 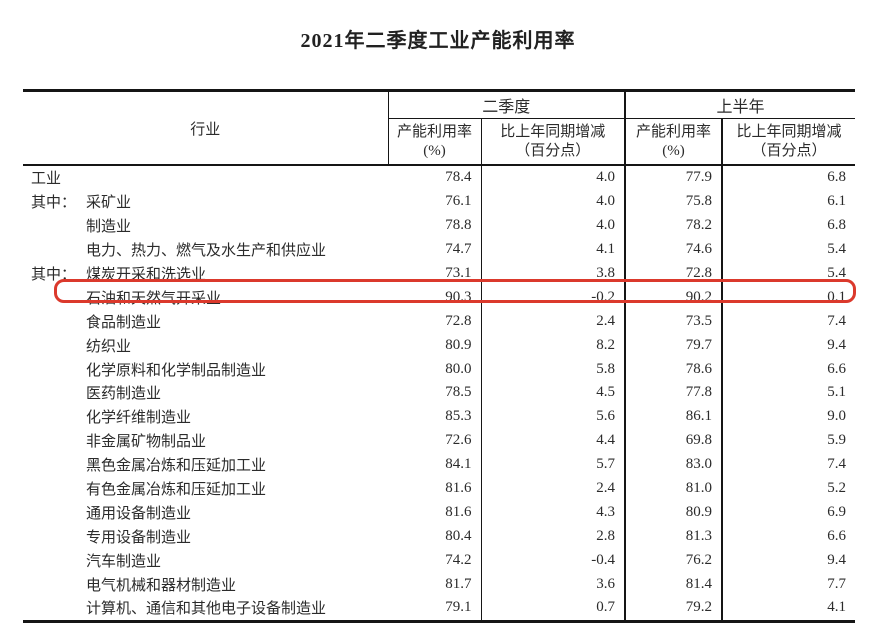 What do you see at coordinates (109, 346) in the screenshot?
I see `industry-name: 纺织业` at bounding box center [109, 346].